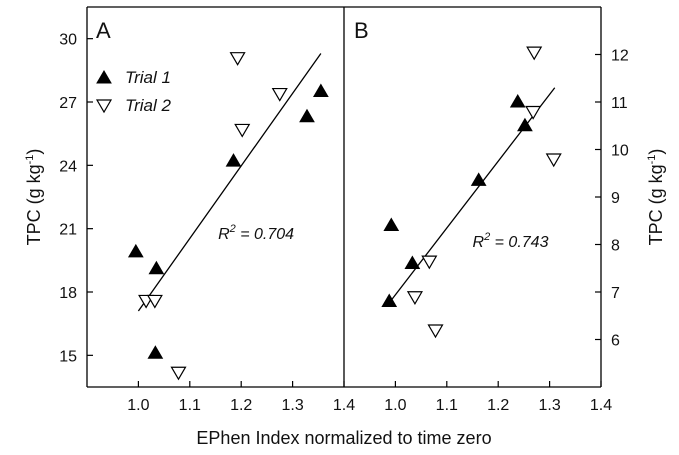  Describe the element at coordinates (615, 341) in the screenshot. I see `panel-b-y-tick-label: 6` at that location.